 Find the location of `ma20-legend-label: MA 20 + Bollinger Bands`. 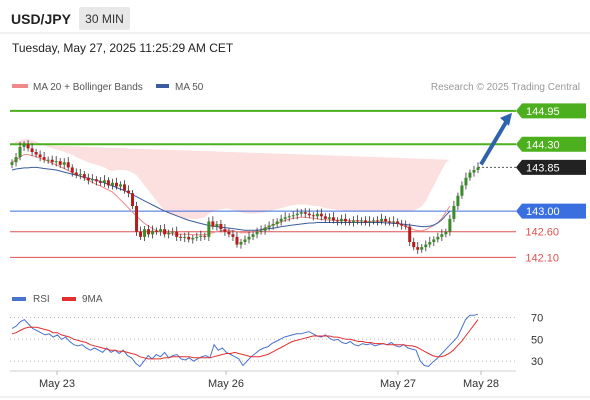

ma20-legend-label: MA 20 + Bollinger Bands is located at coordinates (88, 87).